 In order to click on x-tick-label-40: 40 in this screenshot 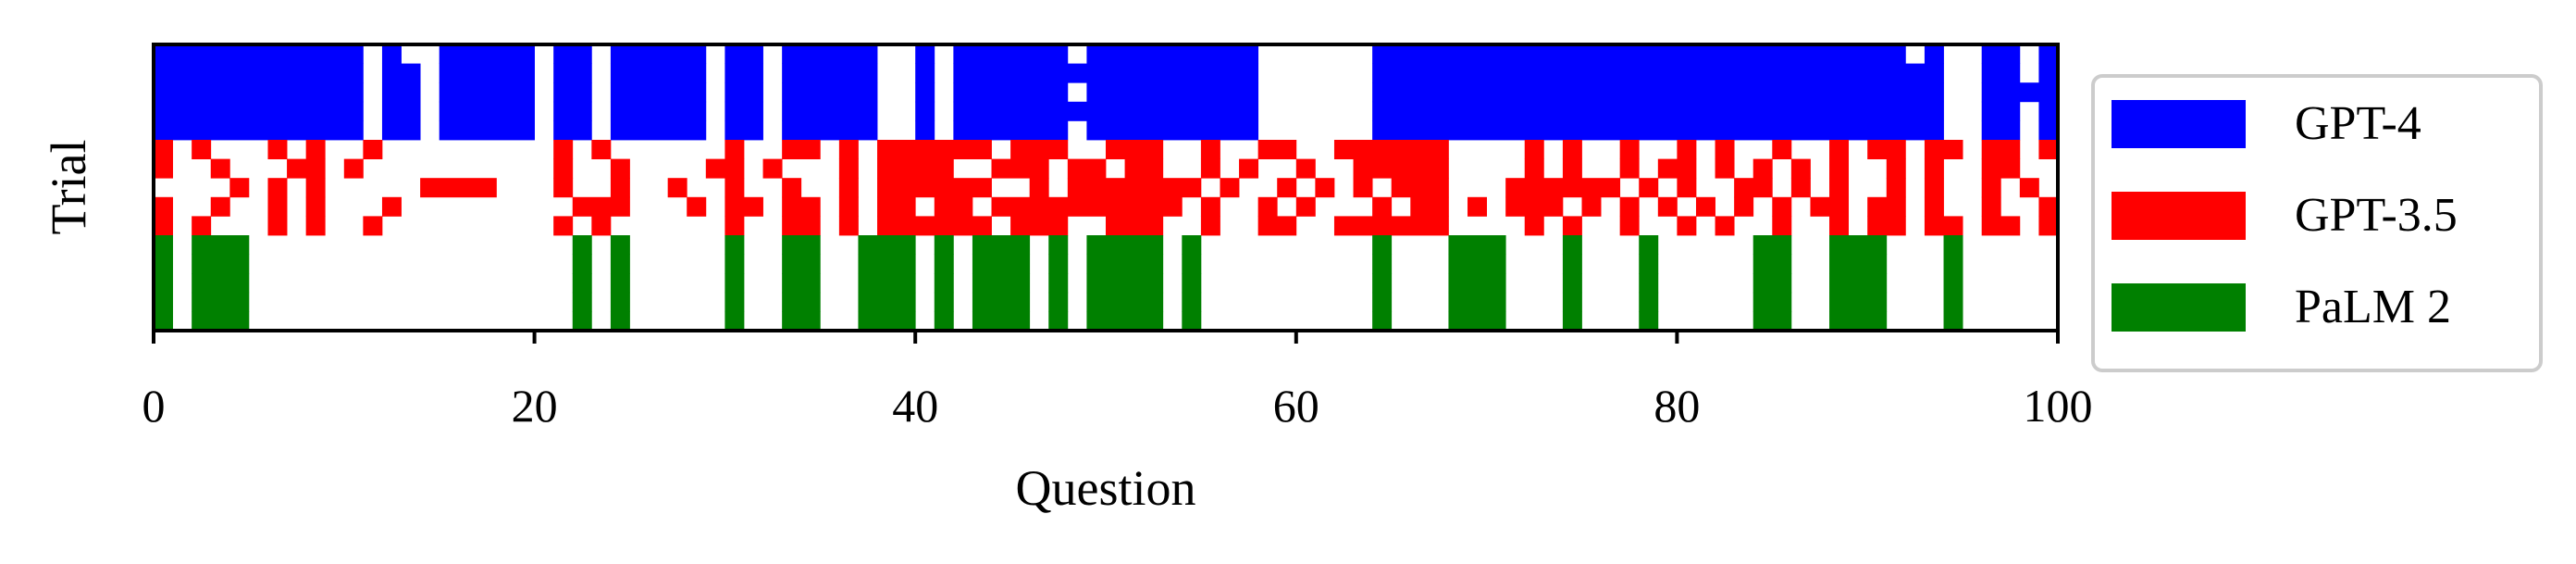, I will do `click(915, 406)`.